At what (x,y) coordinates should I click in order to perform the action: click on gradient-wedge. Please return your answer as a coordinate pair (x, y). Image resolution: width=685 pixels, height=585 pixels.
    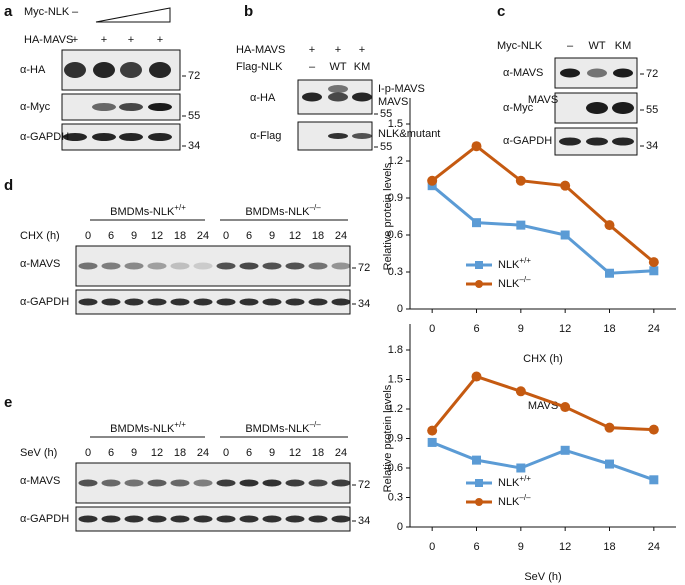
    Looking at the image, I should click on (133, 15).